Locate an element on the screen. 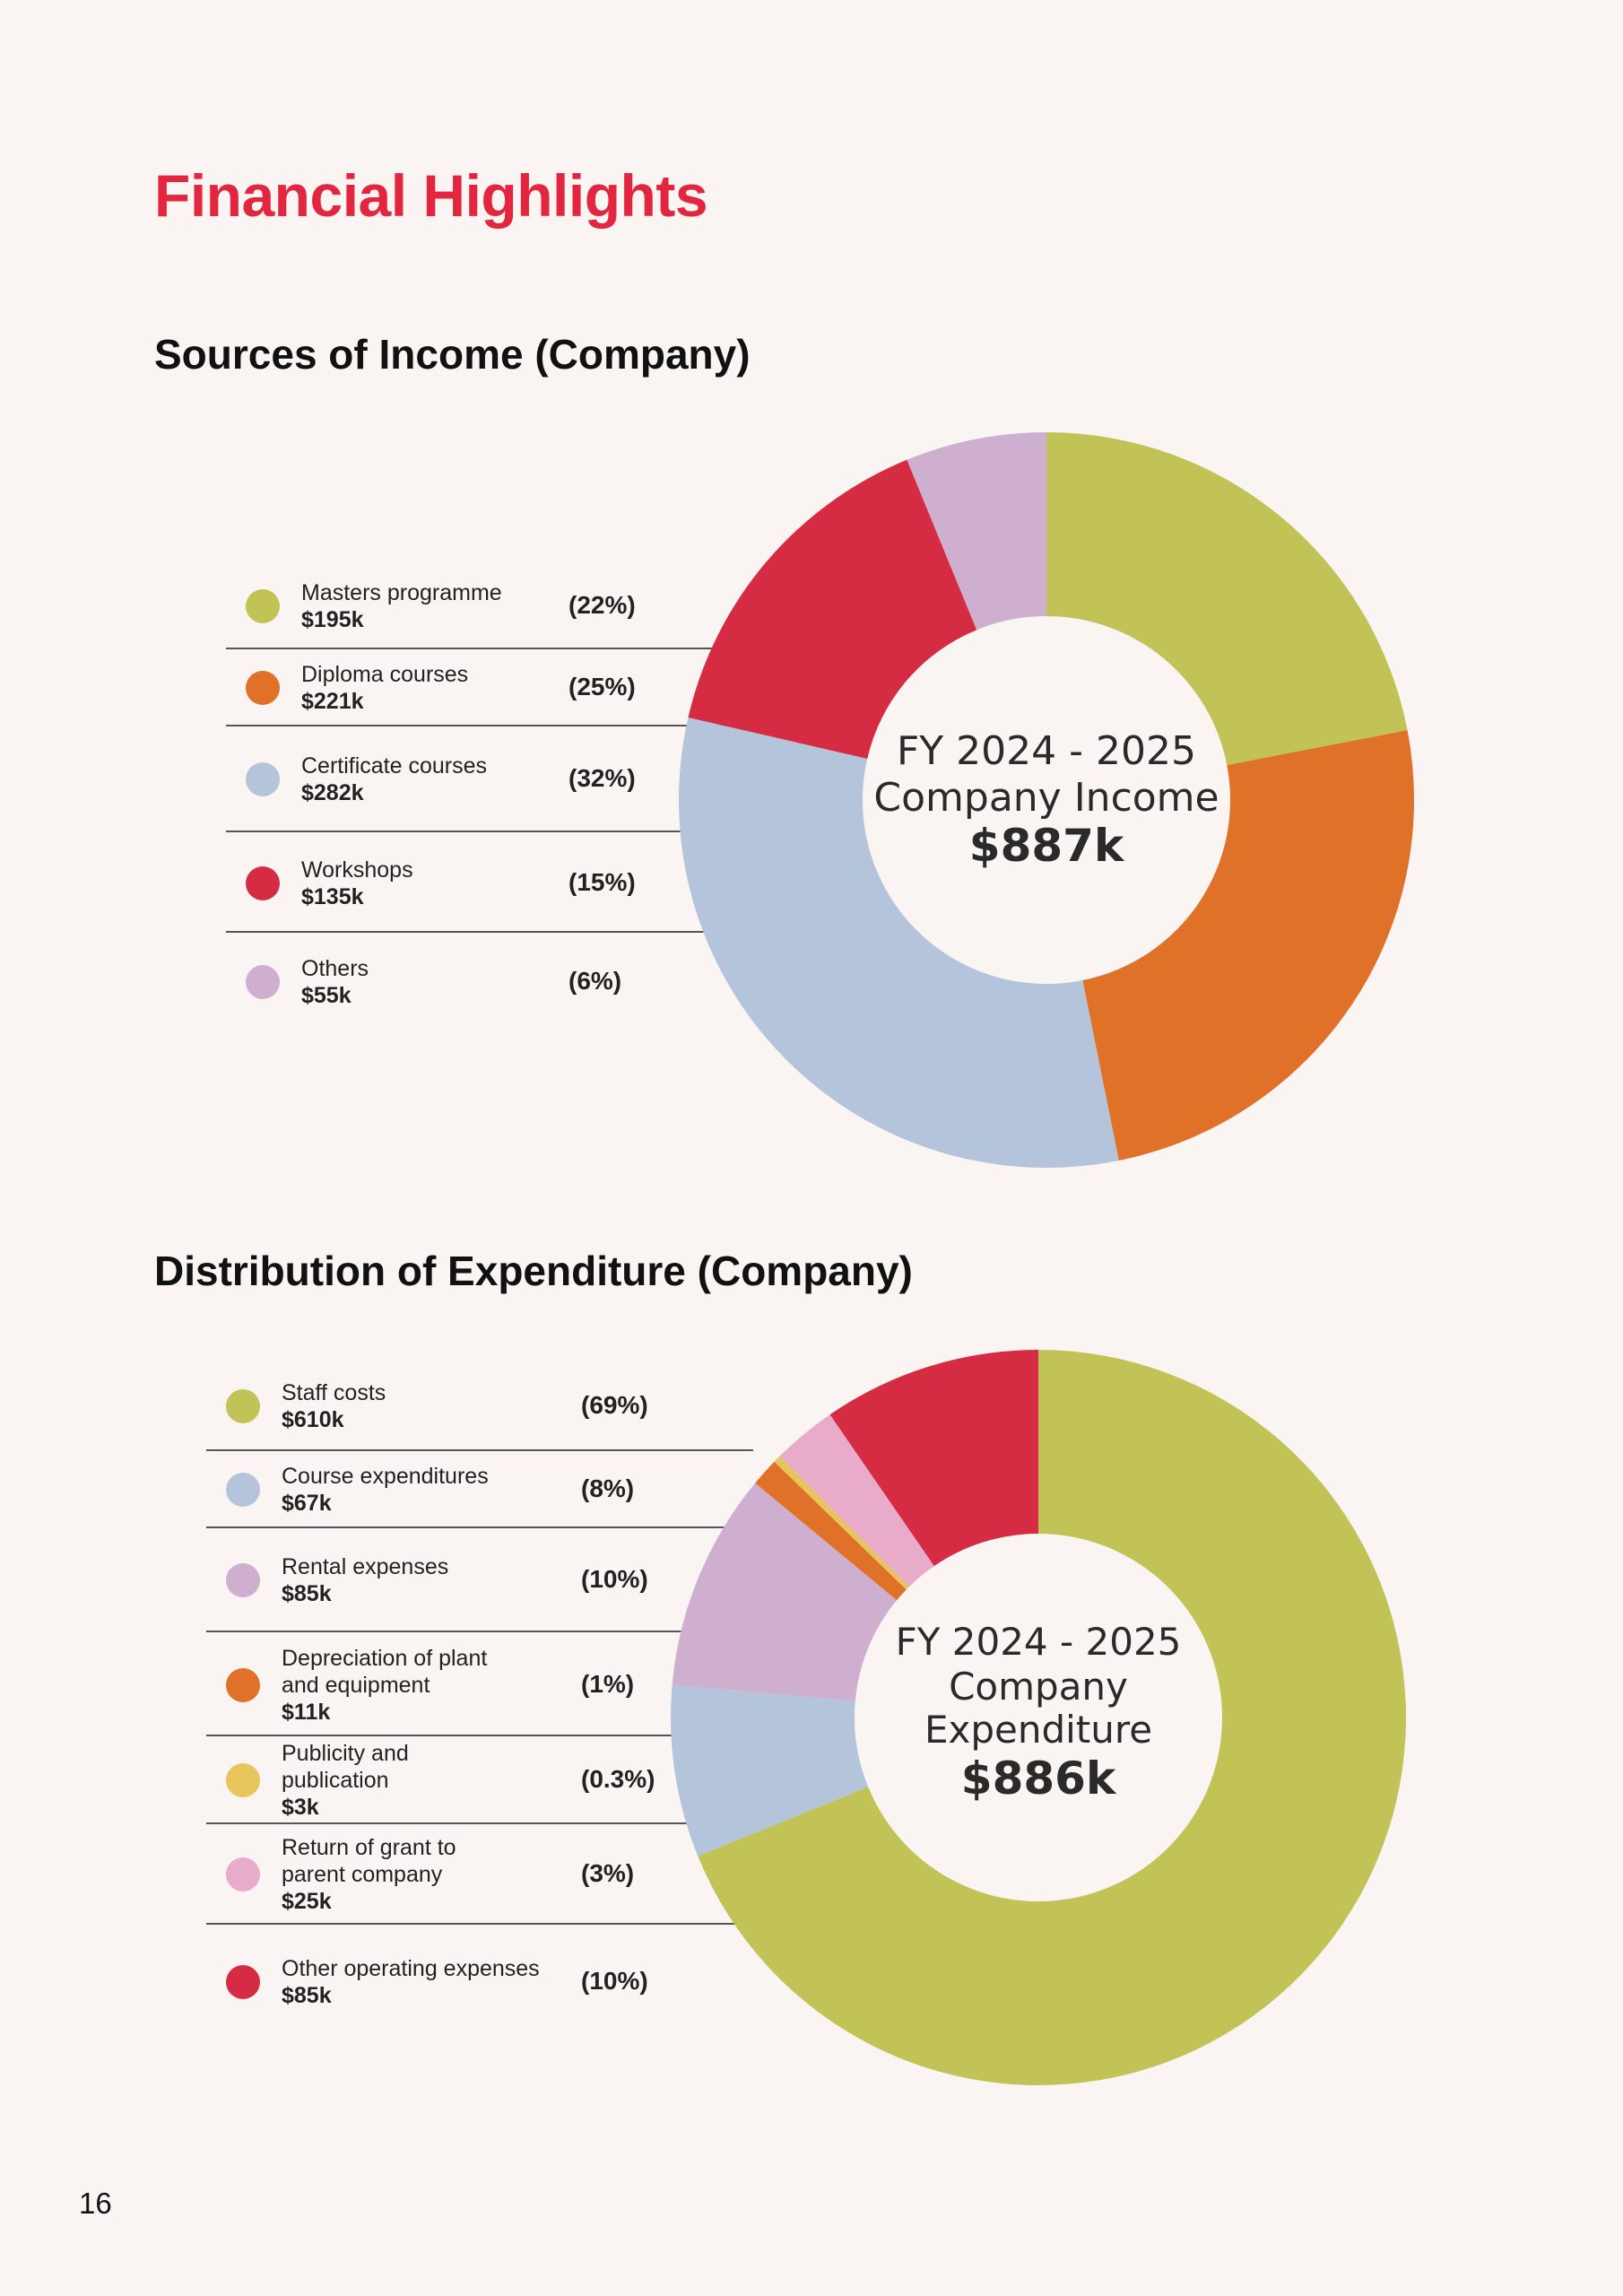  legend-label: Other operating expenses is located at coordinates (411, 1968).